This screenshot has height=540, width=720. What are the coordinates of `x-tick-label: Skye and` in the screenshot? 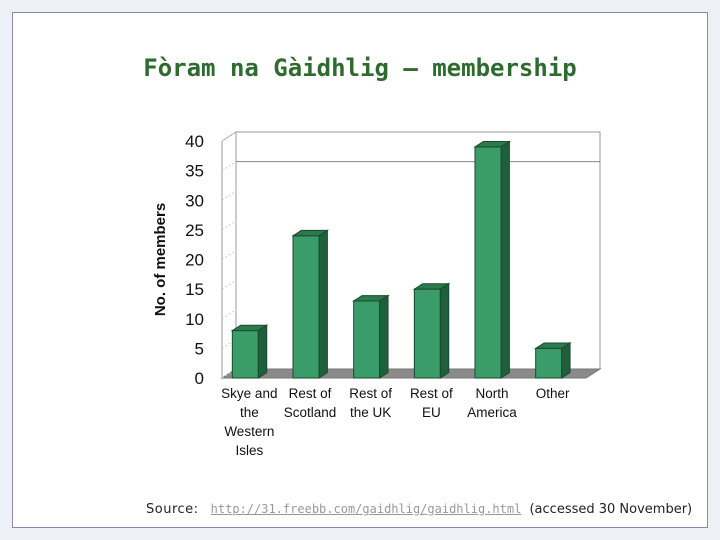 It's located at (249, 393).